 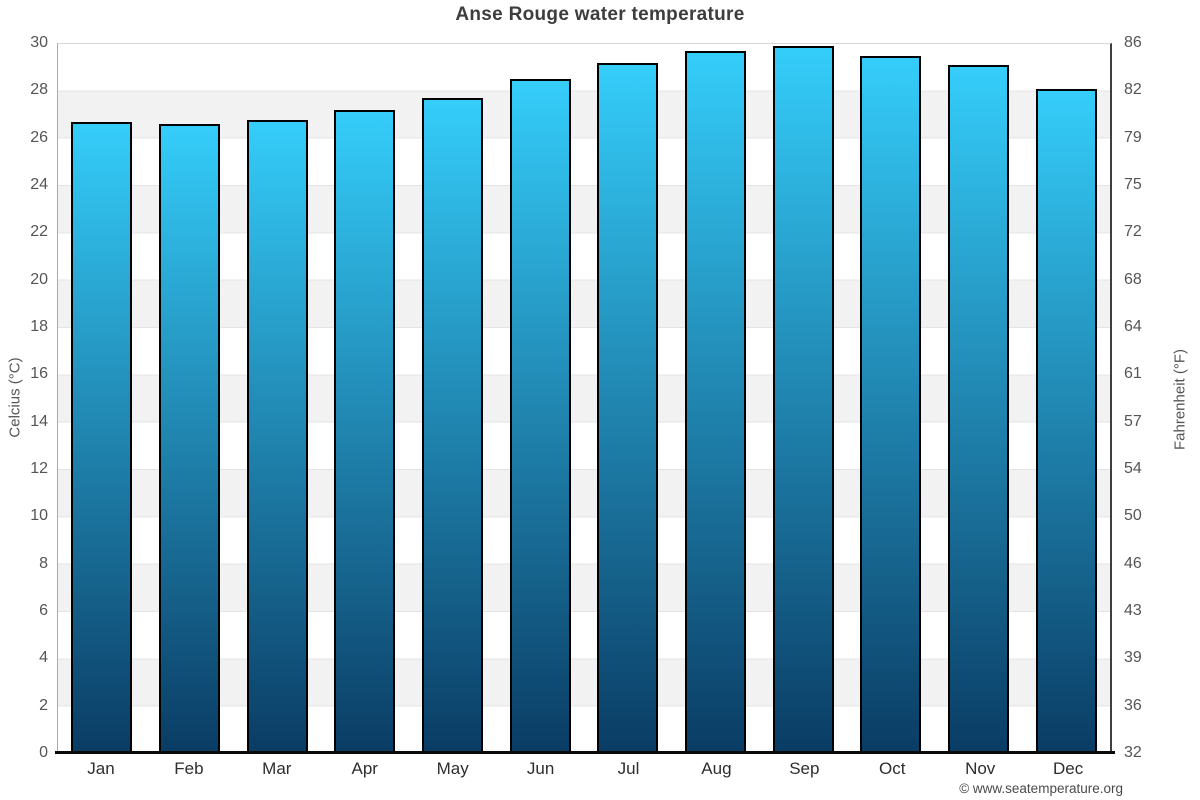 I want to click on x-tick-may: May, so click(x=452, y=768).